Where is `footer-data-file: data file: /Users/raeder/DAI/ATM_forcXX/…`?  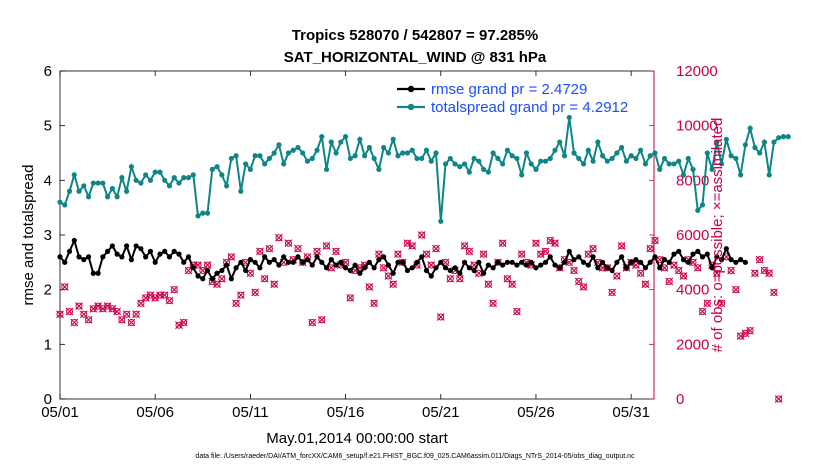 footer-data-file: data file: /Users/raeder/DAI/ATM_forcXX/… is located at coordinates (415, 456).